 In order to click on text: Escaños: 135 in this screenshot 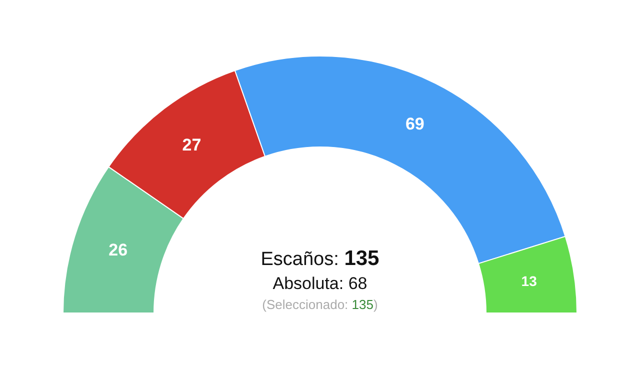, I will do `click(320, 258)`.